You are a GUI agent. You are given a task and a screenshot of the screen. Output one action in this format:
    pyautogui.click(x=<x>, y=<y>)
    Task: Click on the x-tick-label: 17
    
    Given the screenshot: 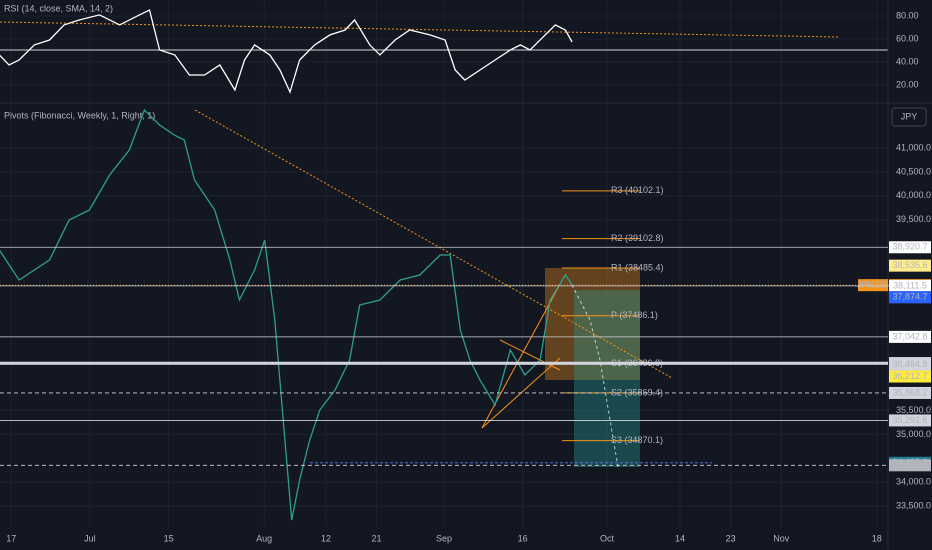 What is the action you would take?
    pyautogui.click(x=11, y=538)
    